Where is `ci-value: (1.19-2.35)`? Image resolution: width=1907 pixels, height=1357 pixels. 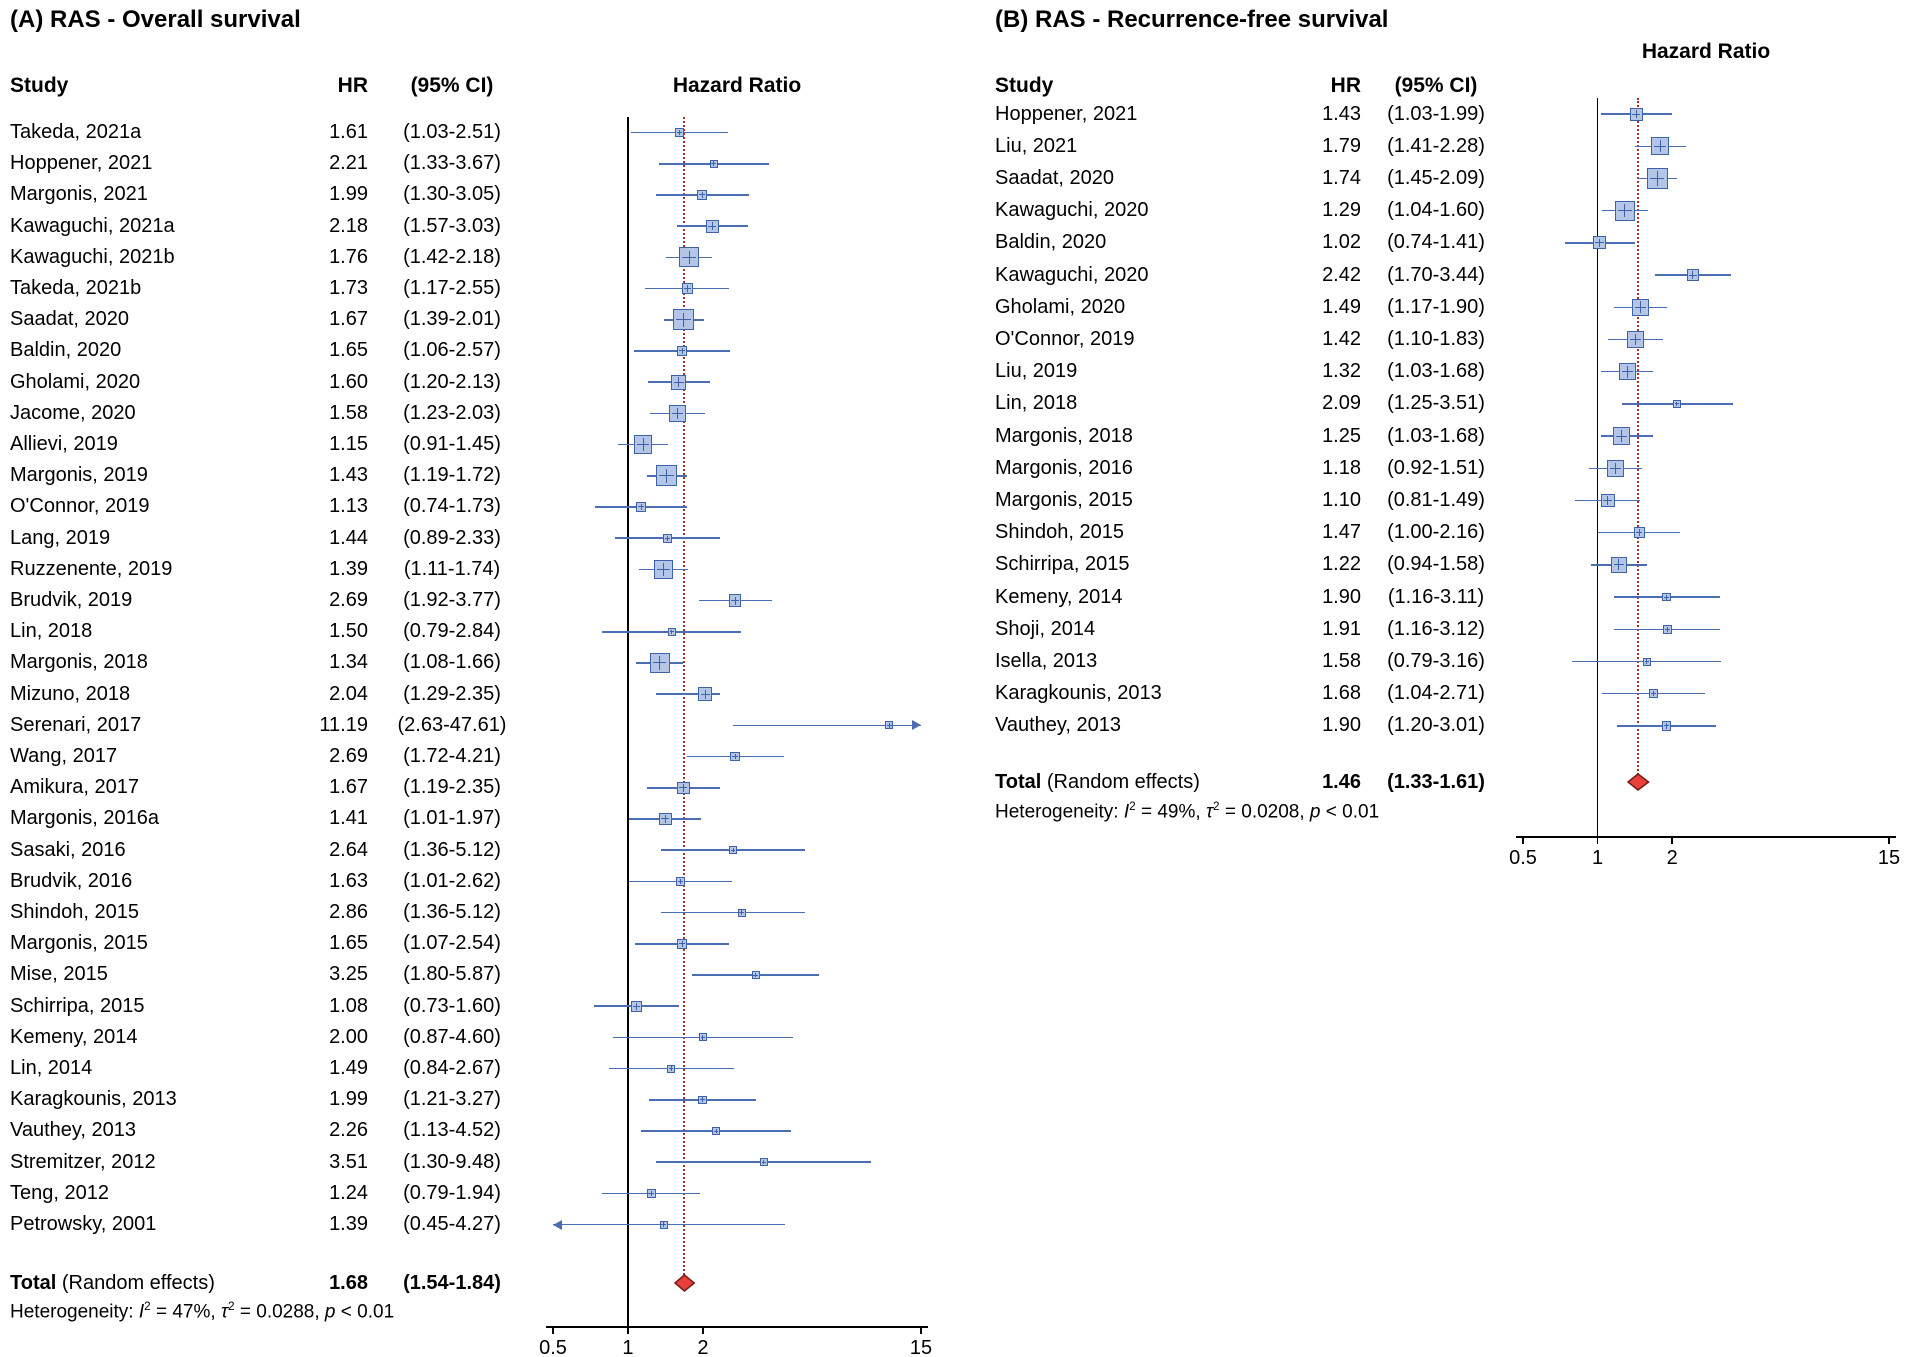 ci-value: (1.19-2.35) is located at coordinates (452, 787).